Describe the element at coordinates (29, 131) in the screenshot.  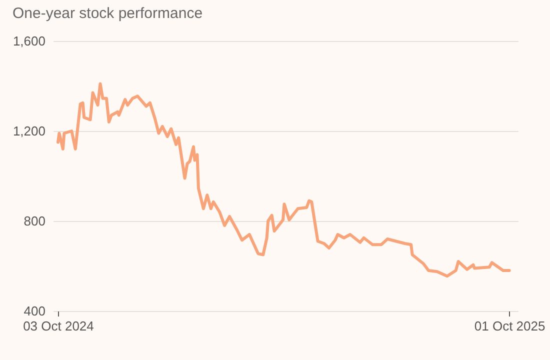
I see `y-tick-label: 1,200` at that location.